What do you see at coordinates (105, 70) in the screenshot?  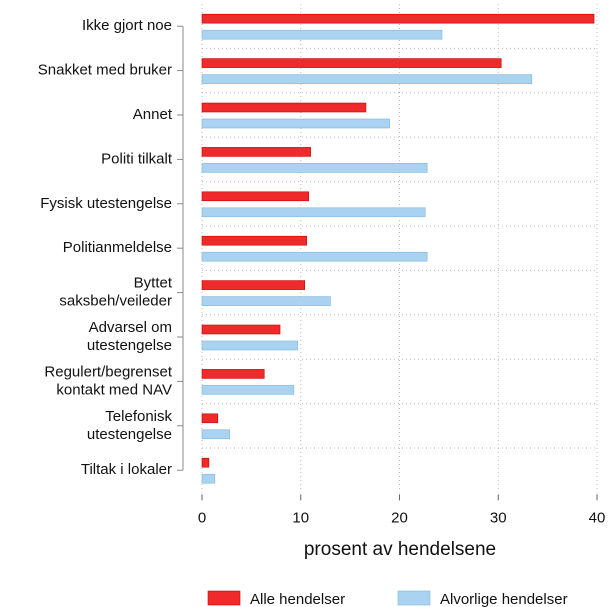 I see `y-tick-label: Snakket med bruker` at bounding box center [105, 70].